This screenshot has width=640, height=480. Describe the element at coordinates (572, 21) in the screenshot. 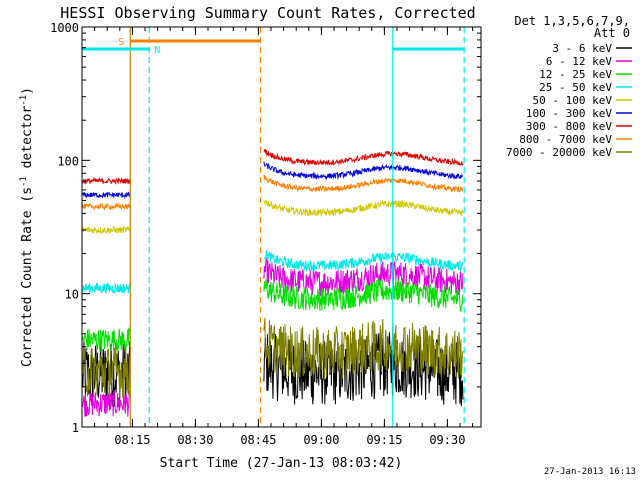

I see `legend-header-line1: Det 1,3,5,6,7,9,` at that location.